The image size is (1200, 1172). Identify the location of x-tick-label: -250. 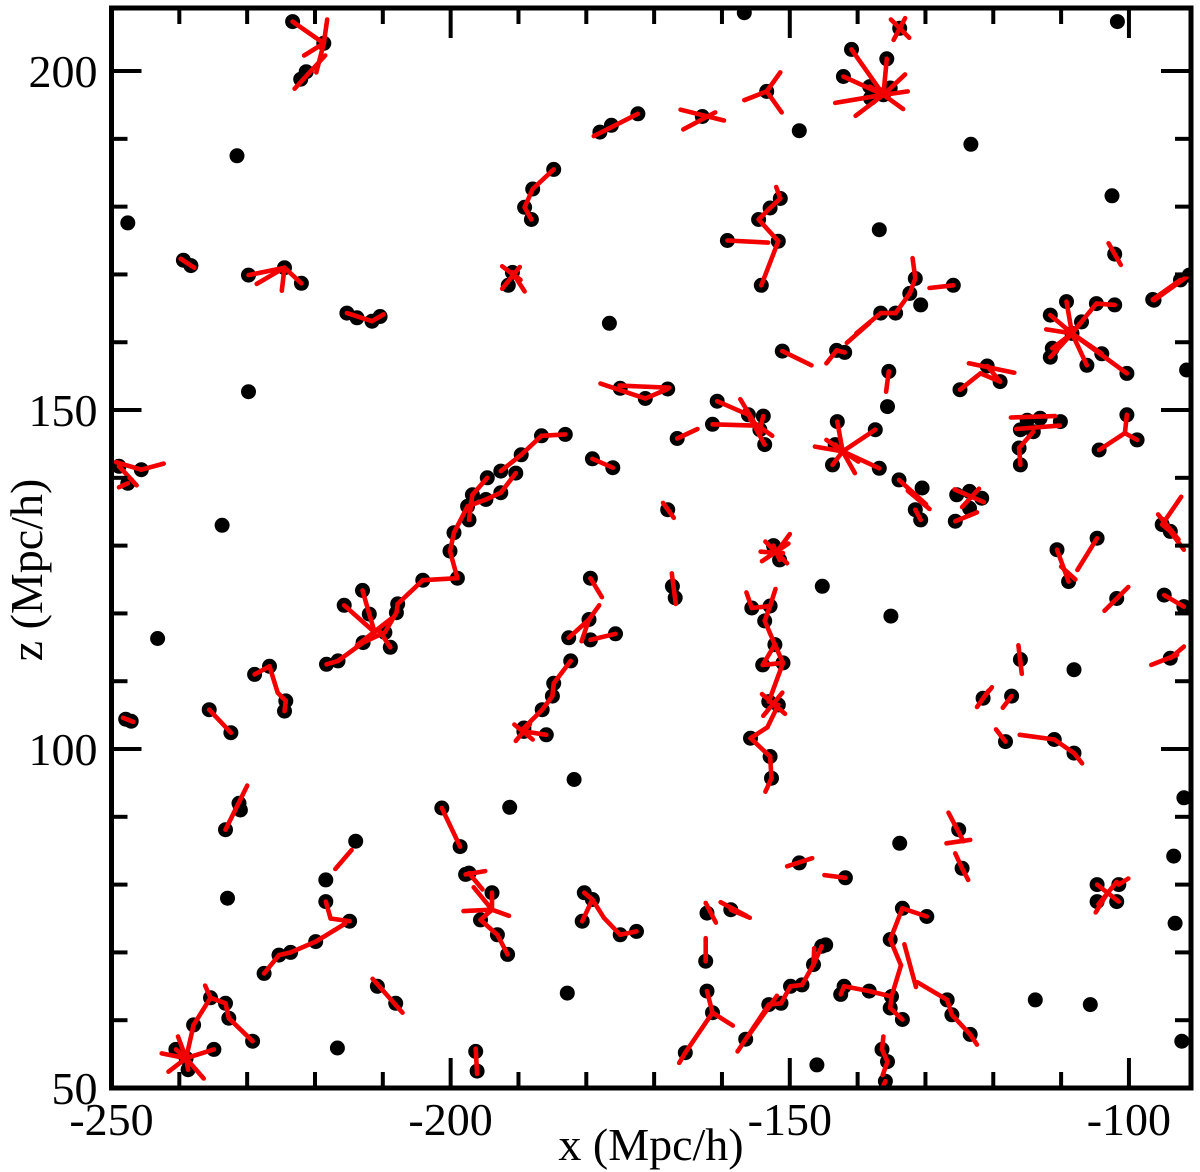
(111, 1119).